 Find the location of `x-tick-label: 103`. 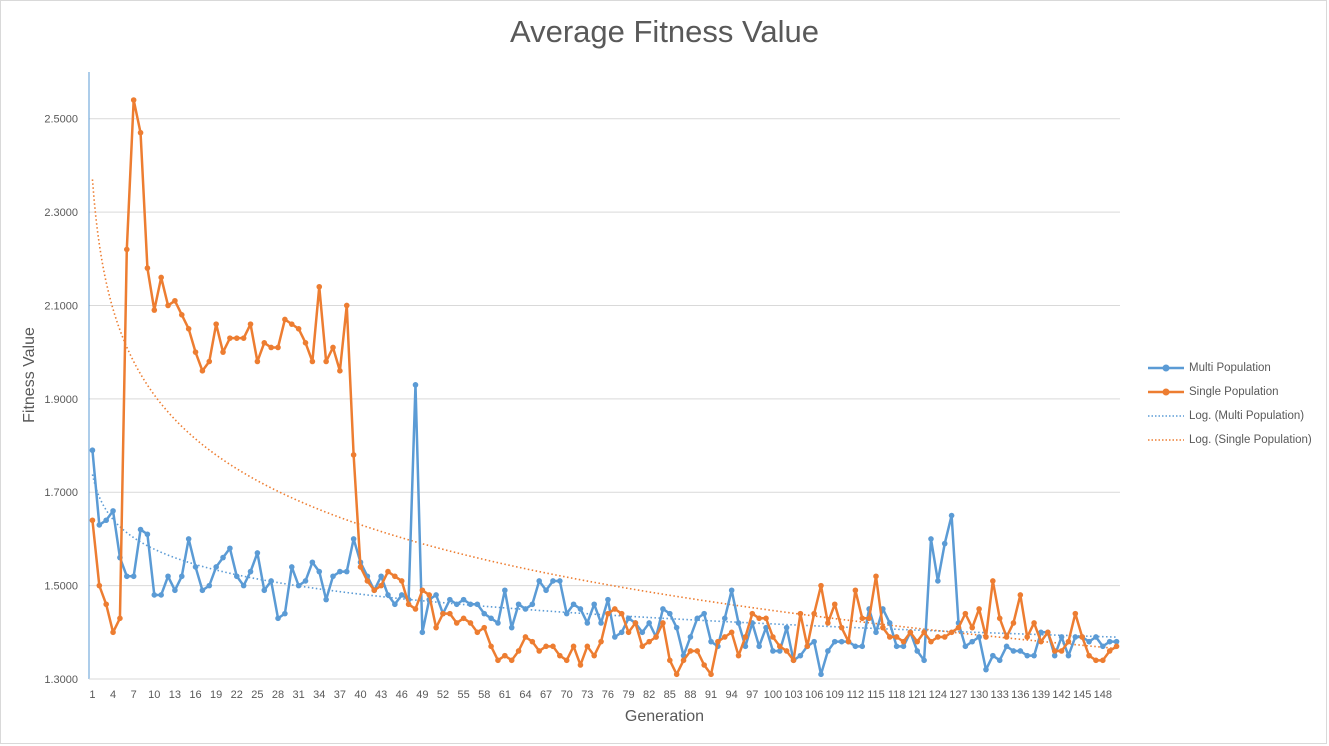

x-tick-label: 103 is located at coordinates (793, 695).